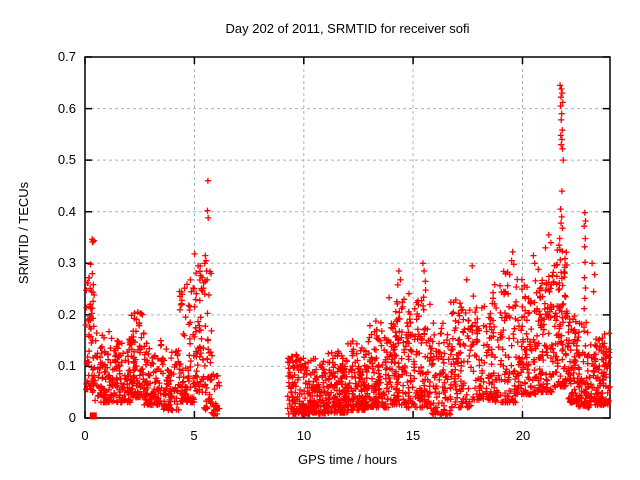 This screenshot has width=640, height=480. I want to click on y-axis-label: SRMTID / TECUs, so click(23, 233).